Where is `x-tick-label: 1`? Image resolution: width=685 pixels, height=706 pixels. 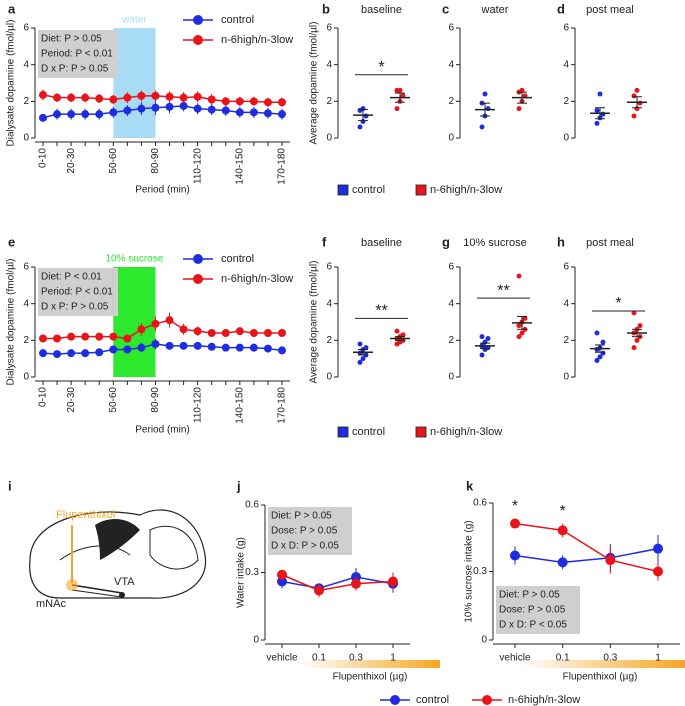
x-tick-label: 1 is located at coordinates (658, 658).